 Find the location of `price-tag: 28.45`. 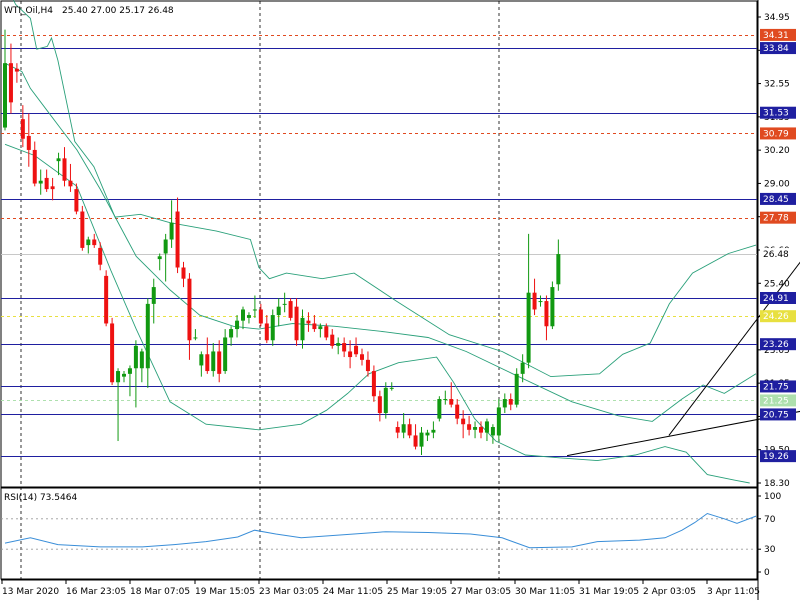

price-tag: 28.45 is located at coordinates (778, 198).